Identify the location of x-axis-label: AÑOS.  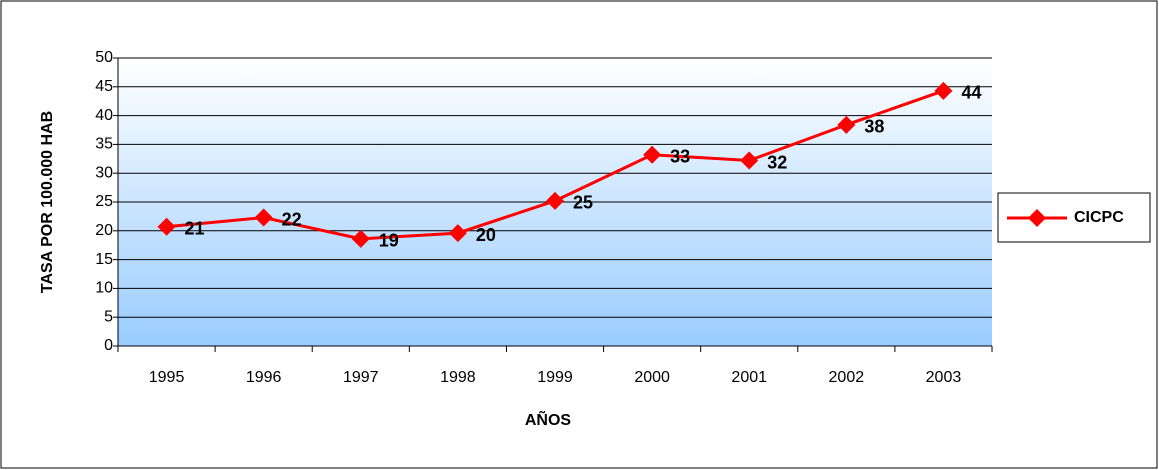
(548, 419).